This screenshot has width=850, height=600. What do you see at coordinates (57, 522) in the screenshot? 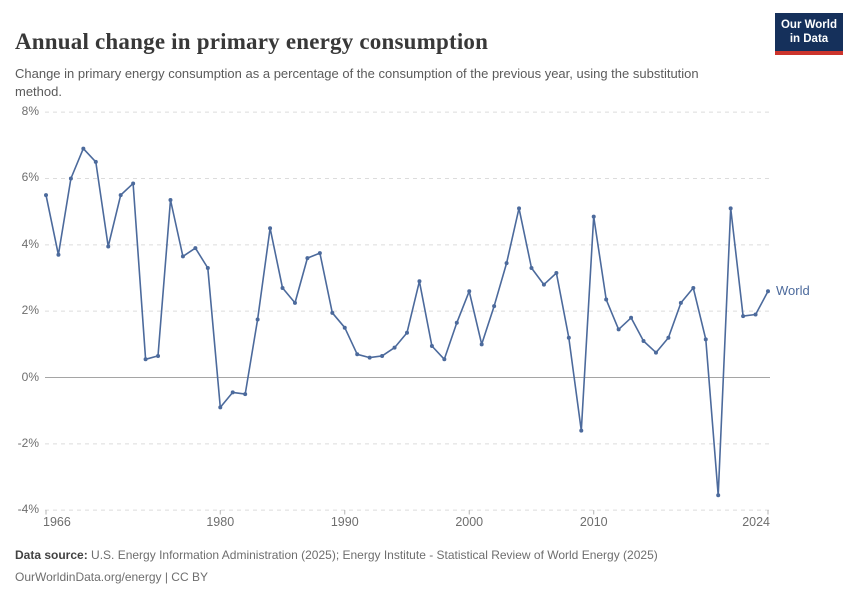
I see `x-axis-label: 1966` at bounding box center [57, 522].